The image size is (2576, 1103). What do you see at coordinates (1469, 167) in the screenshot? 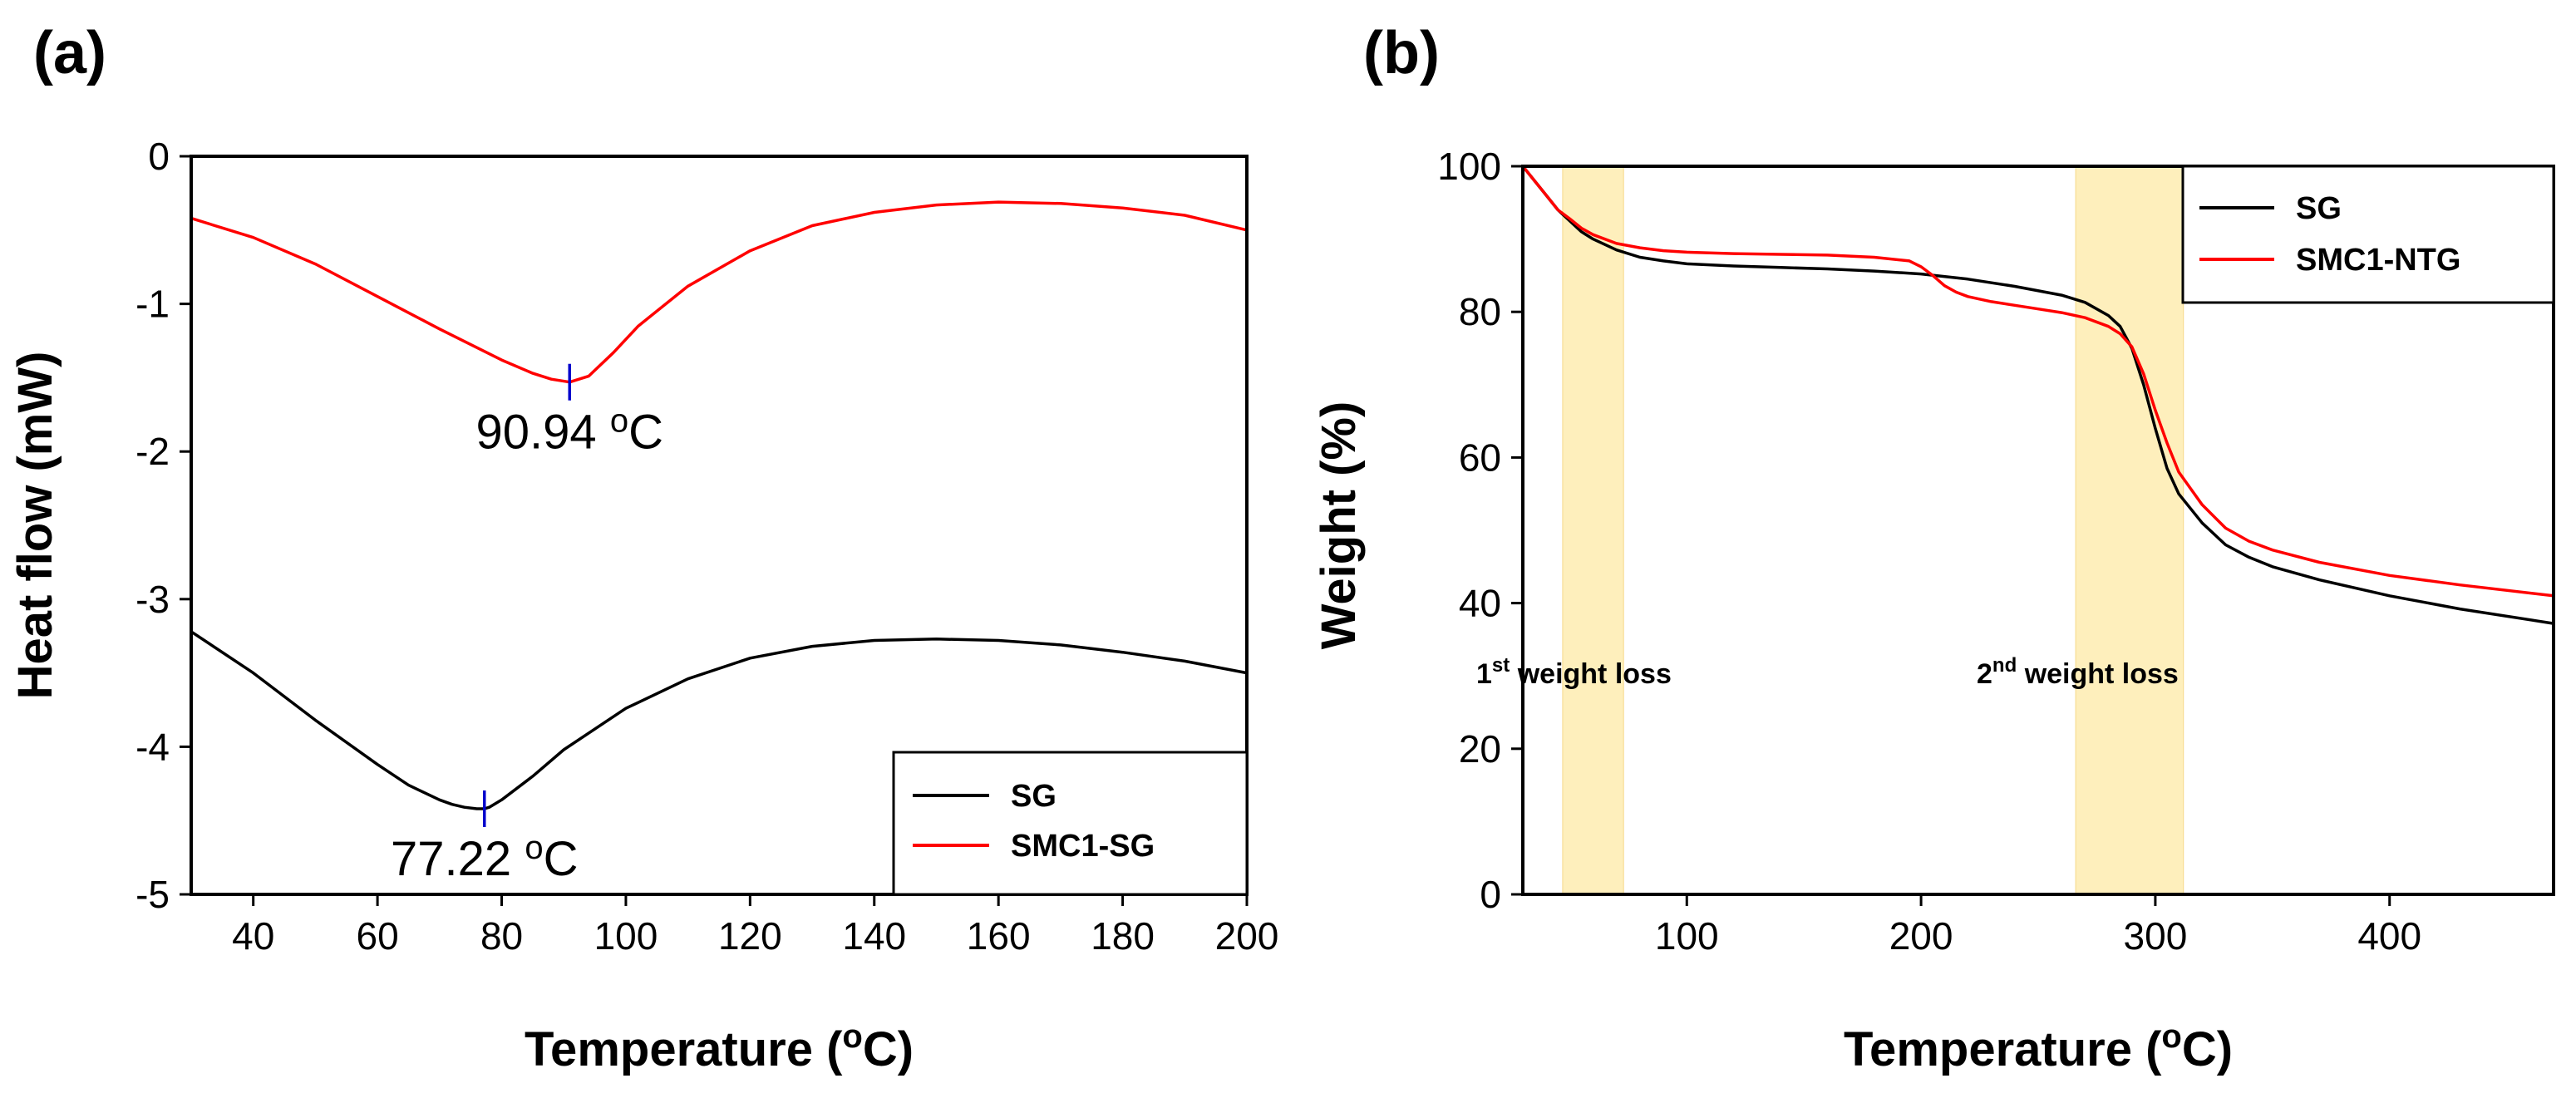
I see `y-tick-label: 100` at bounding box center [1469, 167].